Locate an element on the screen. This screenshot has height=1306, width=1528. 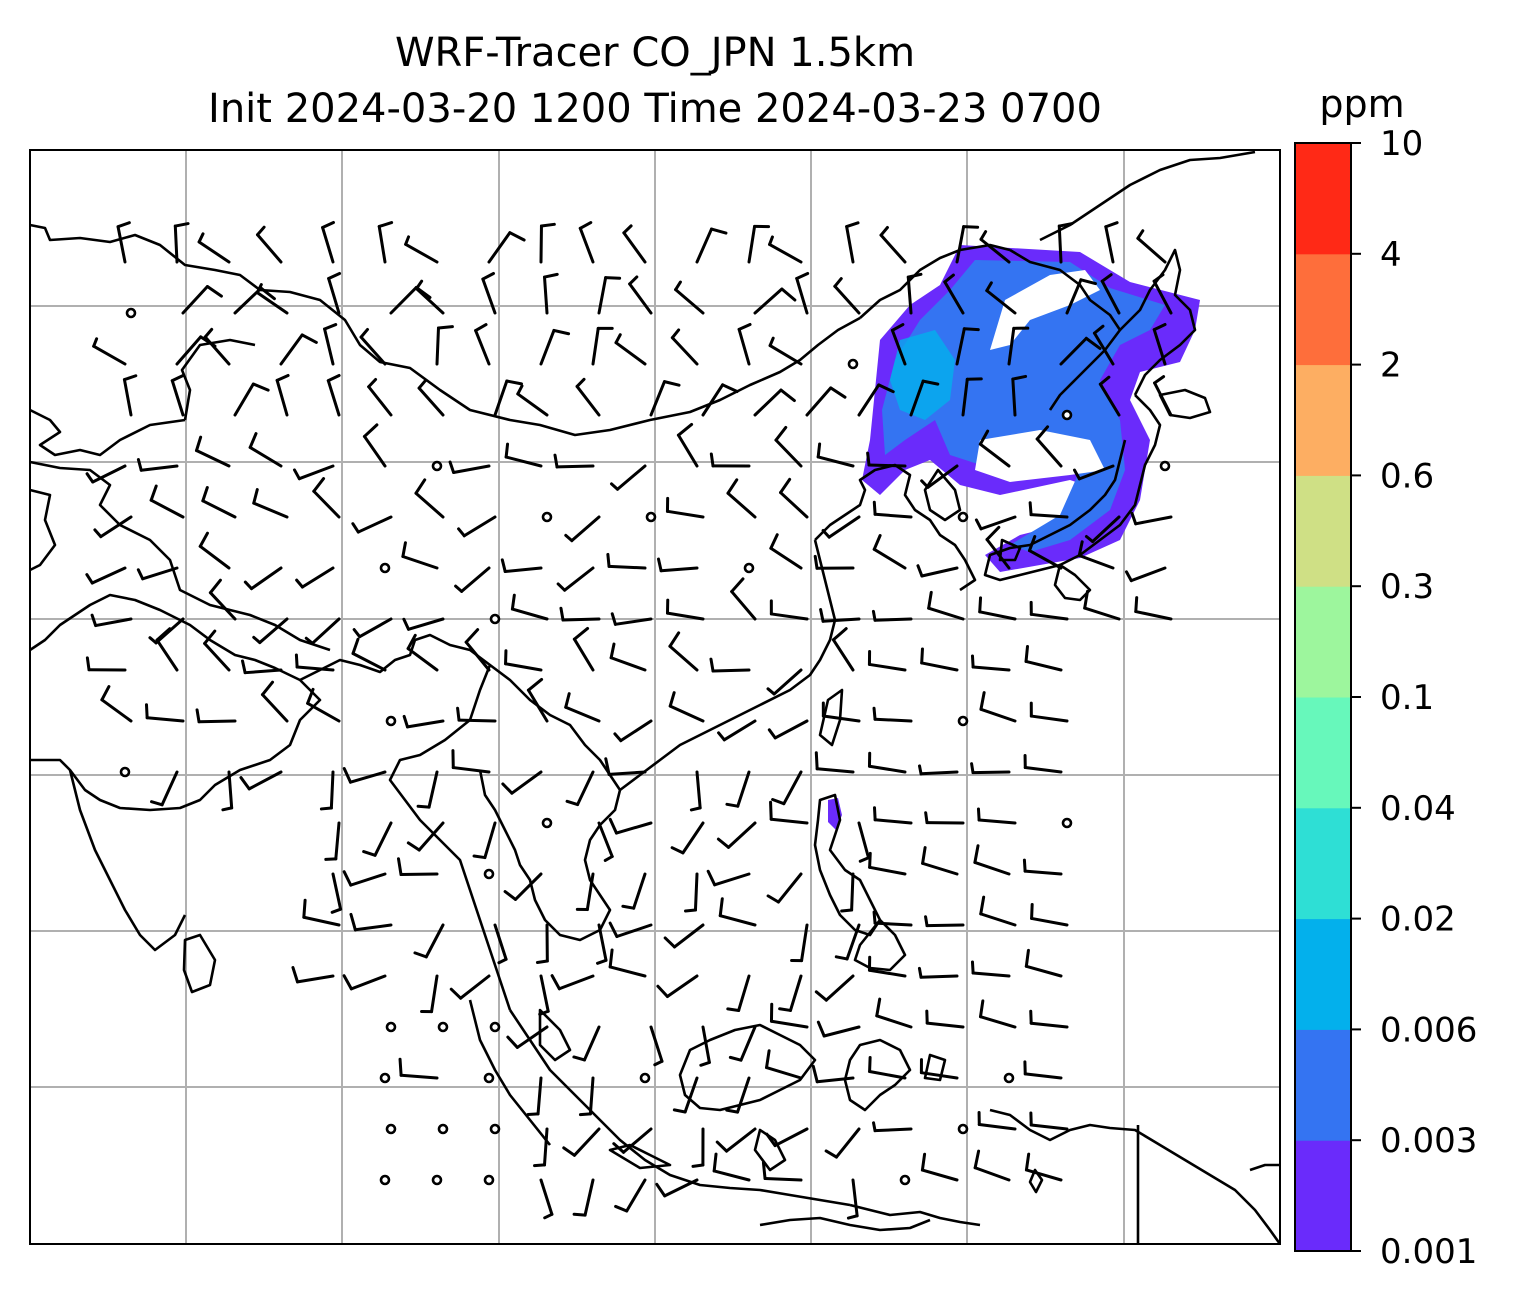
colorbar-tick-label: 0.6 is located at coordinates (1407, 476).